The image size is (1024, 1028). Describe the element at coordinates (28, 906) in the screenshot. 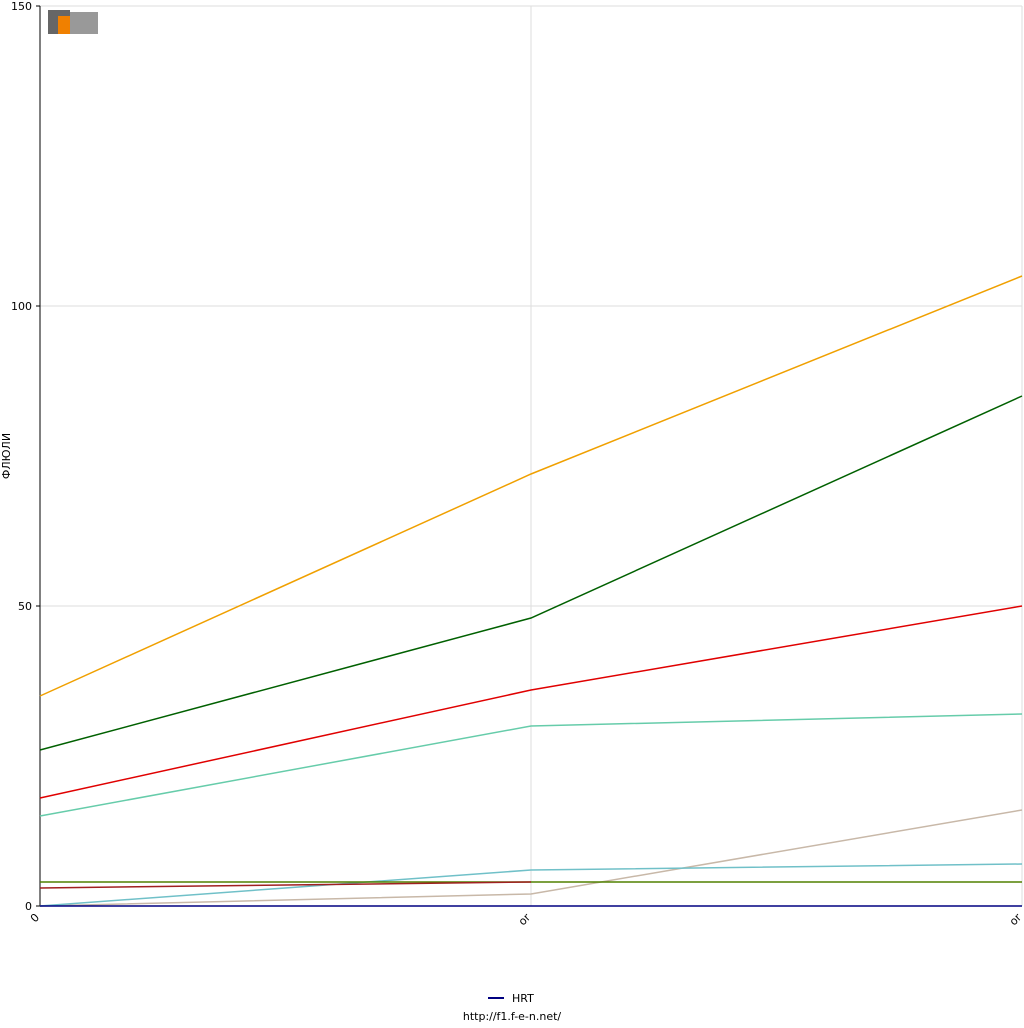

I see `y-tick-label: 0` at that location.